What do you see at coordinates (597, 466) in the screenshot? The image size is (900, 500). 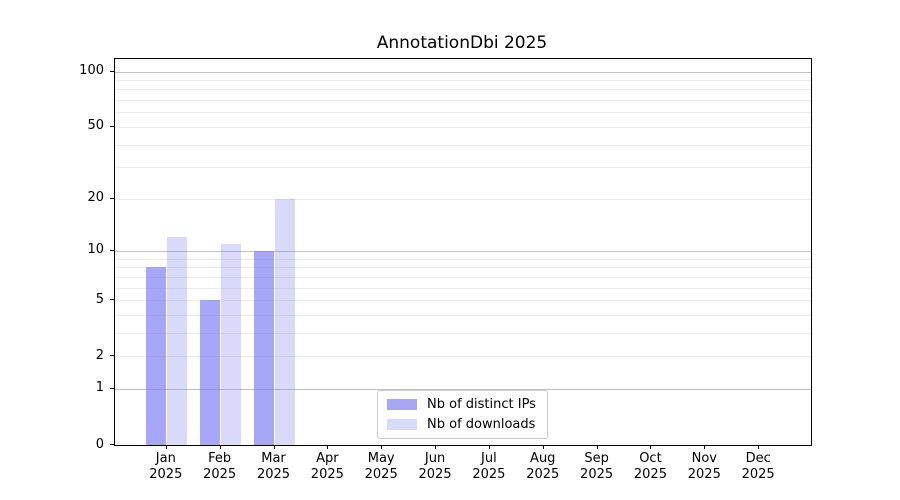 I see `x-tick-label-sep: Sep 2025` at bounding box center [597, 466].